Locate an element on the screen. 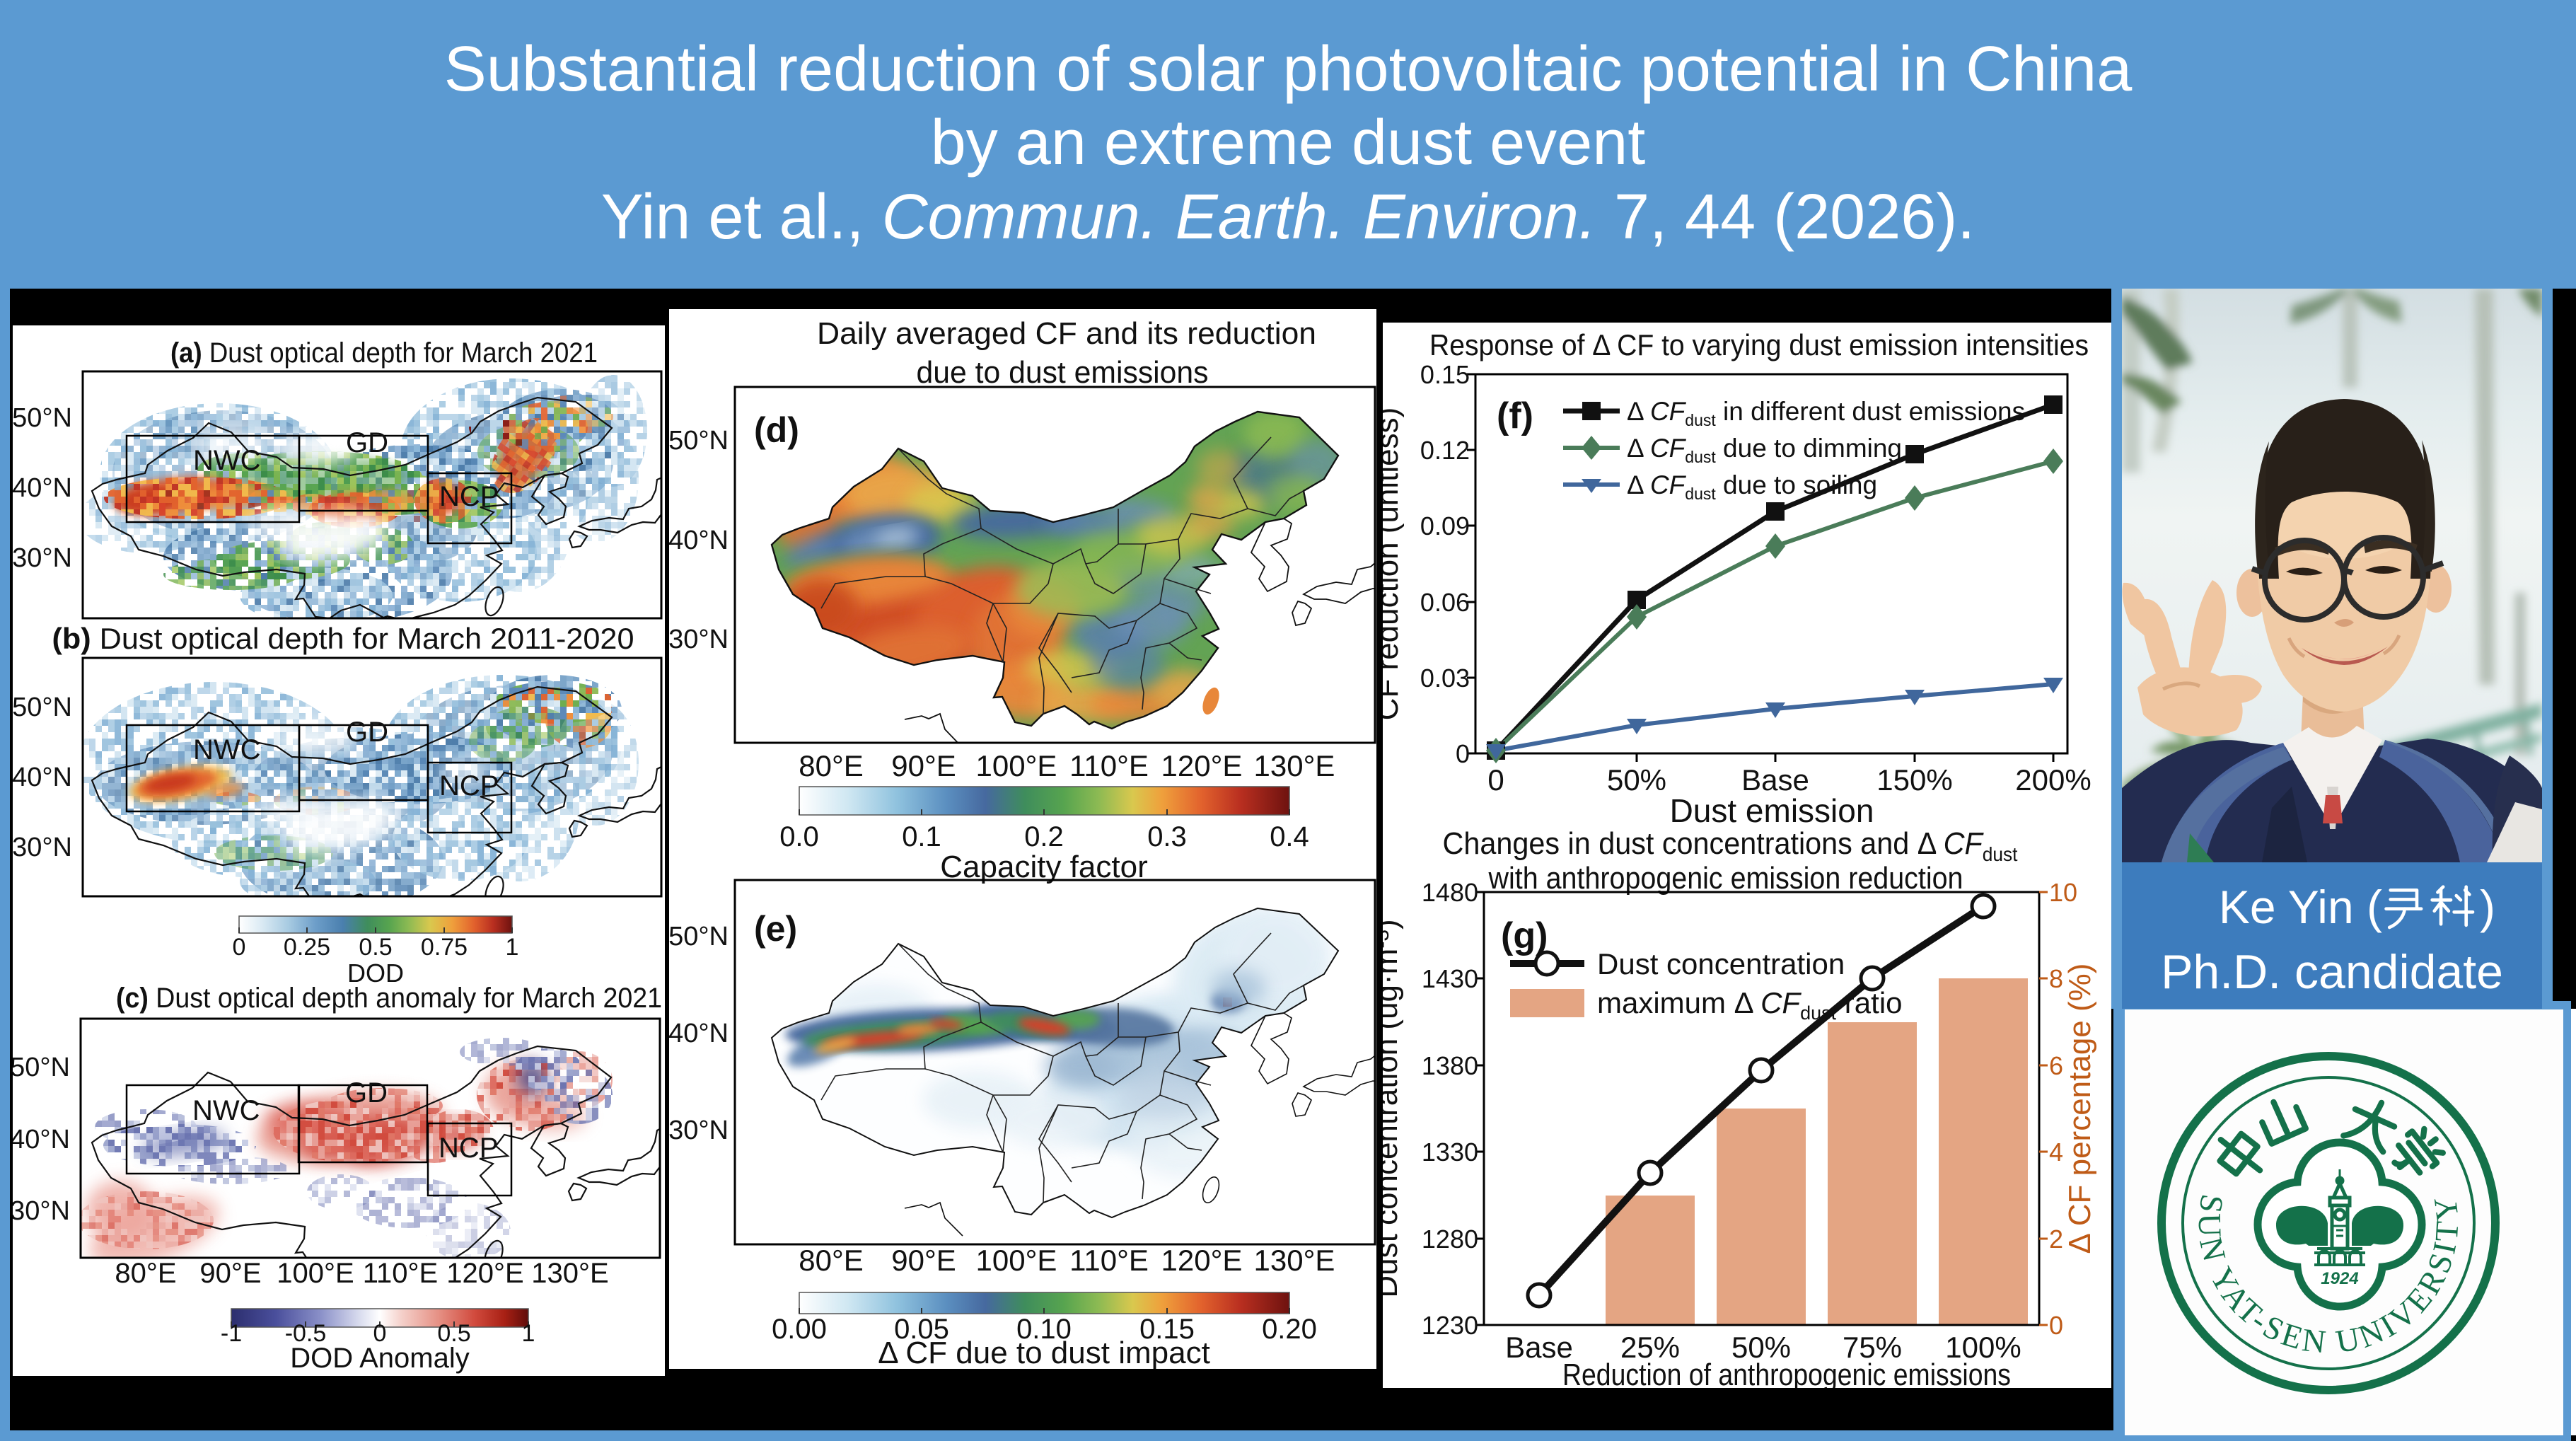 Image resolution: width=2576 pixels, height=1441 pixels. svg-text: 0.03 is located at coordinates (1445, 678).